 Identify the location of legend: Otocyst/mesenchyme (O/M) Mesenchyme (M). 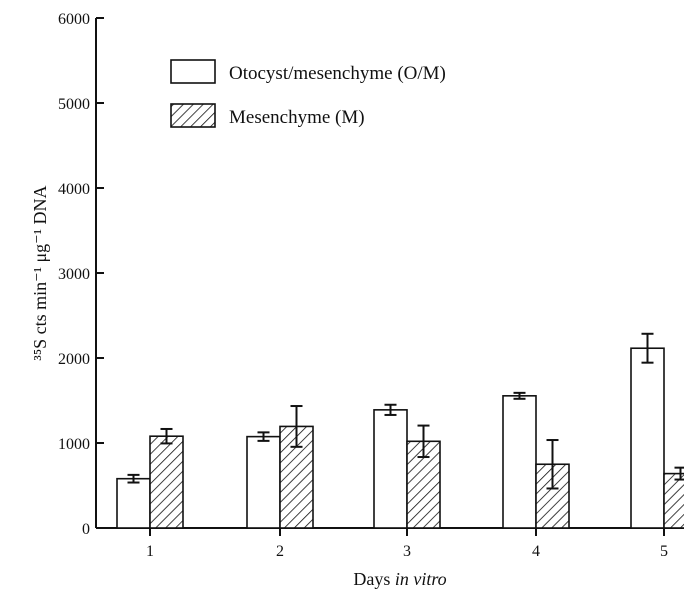
(308, 93).